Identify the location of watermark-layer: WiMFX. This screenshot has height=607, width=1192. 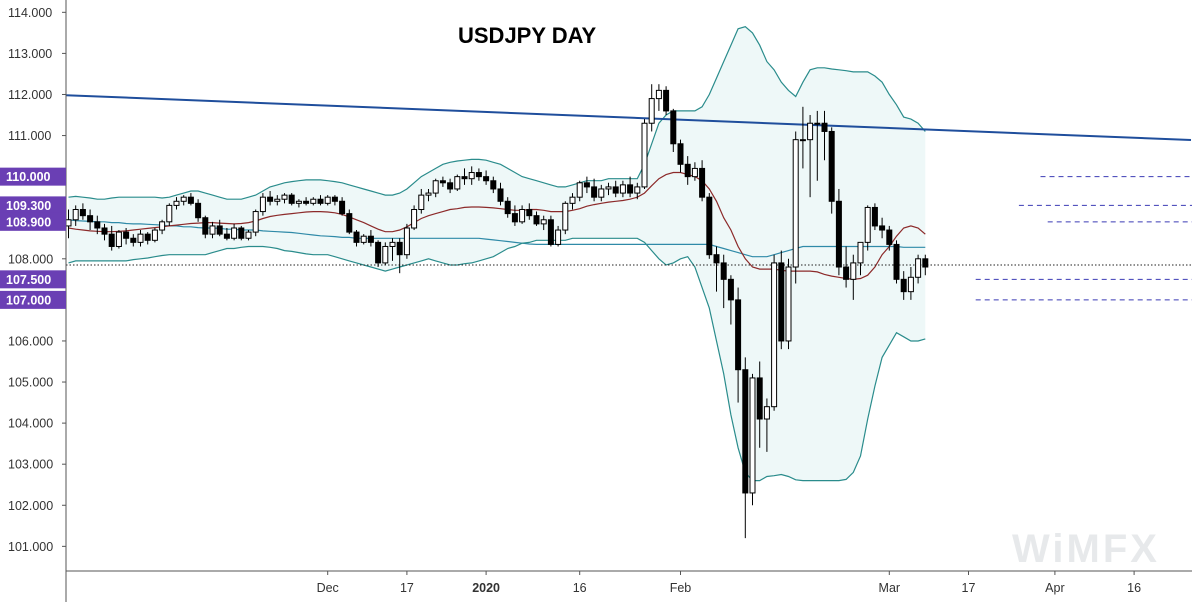
(1084, 549).